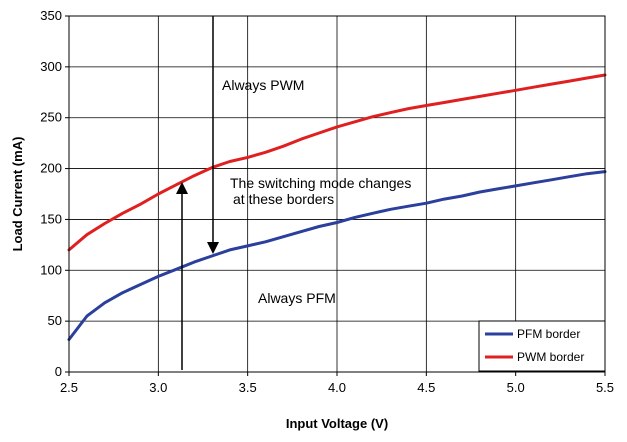  Describe the element at coordinates (263, 85) in the screenshot. I see `annotation-always-pwm: Always PWM` at that location.